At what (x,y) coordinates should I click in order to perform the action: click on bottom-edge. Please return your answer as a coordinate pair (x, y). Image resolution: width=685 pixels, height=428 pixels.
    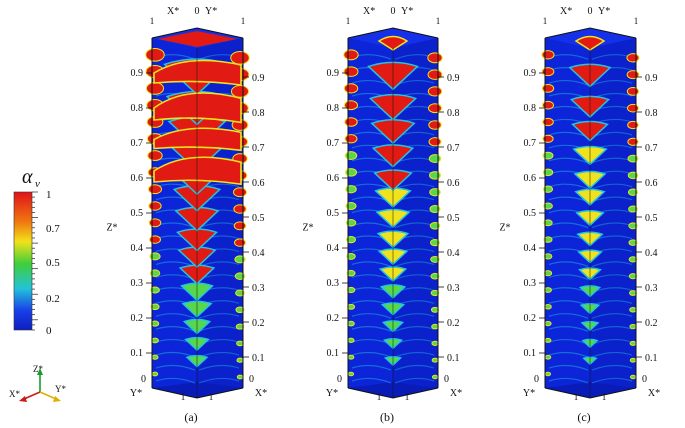
    Looking at the image, I should click on (393, 393).